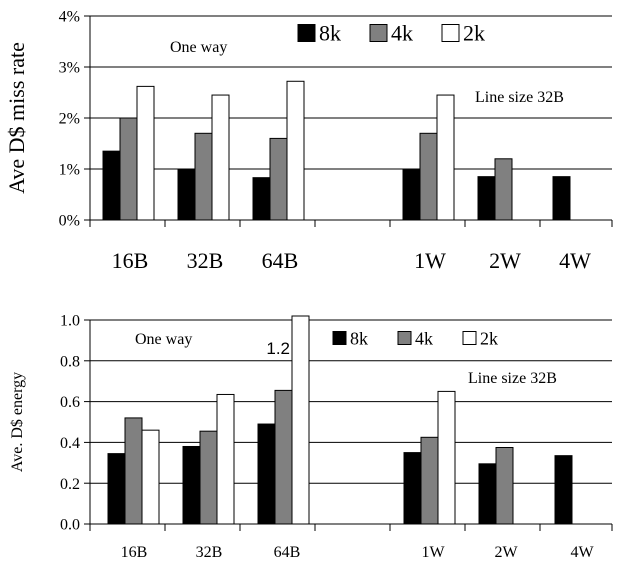 The height and width of the screenshot is (565, 628). Describe the element at coordinates (70, 402) in the screenshot. I see `y-tick-label: 0.6` at that location.